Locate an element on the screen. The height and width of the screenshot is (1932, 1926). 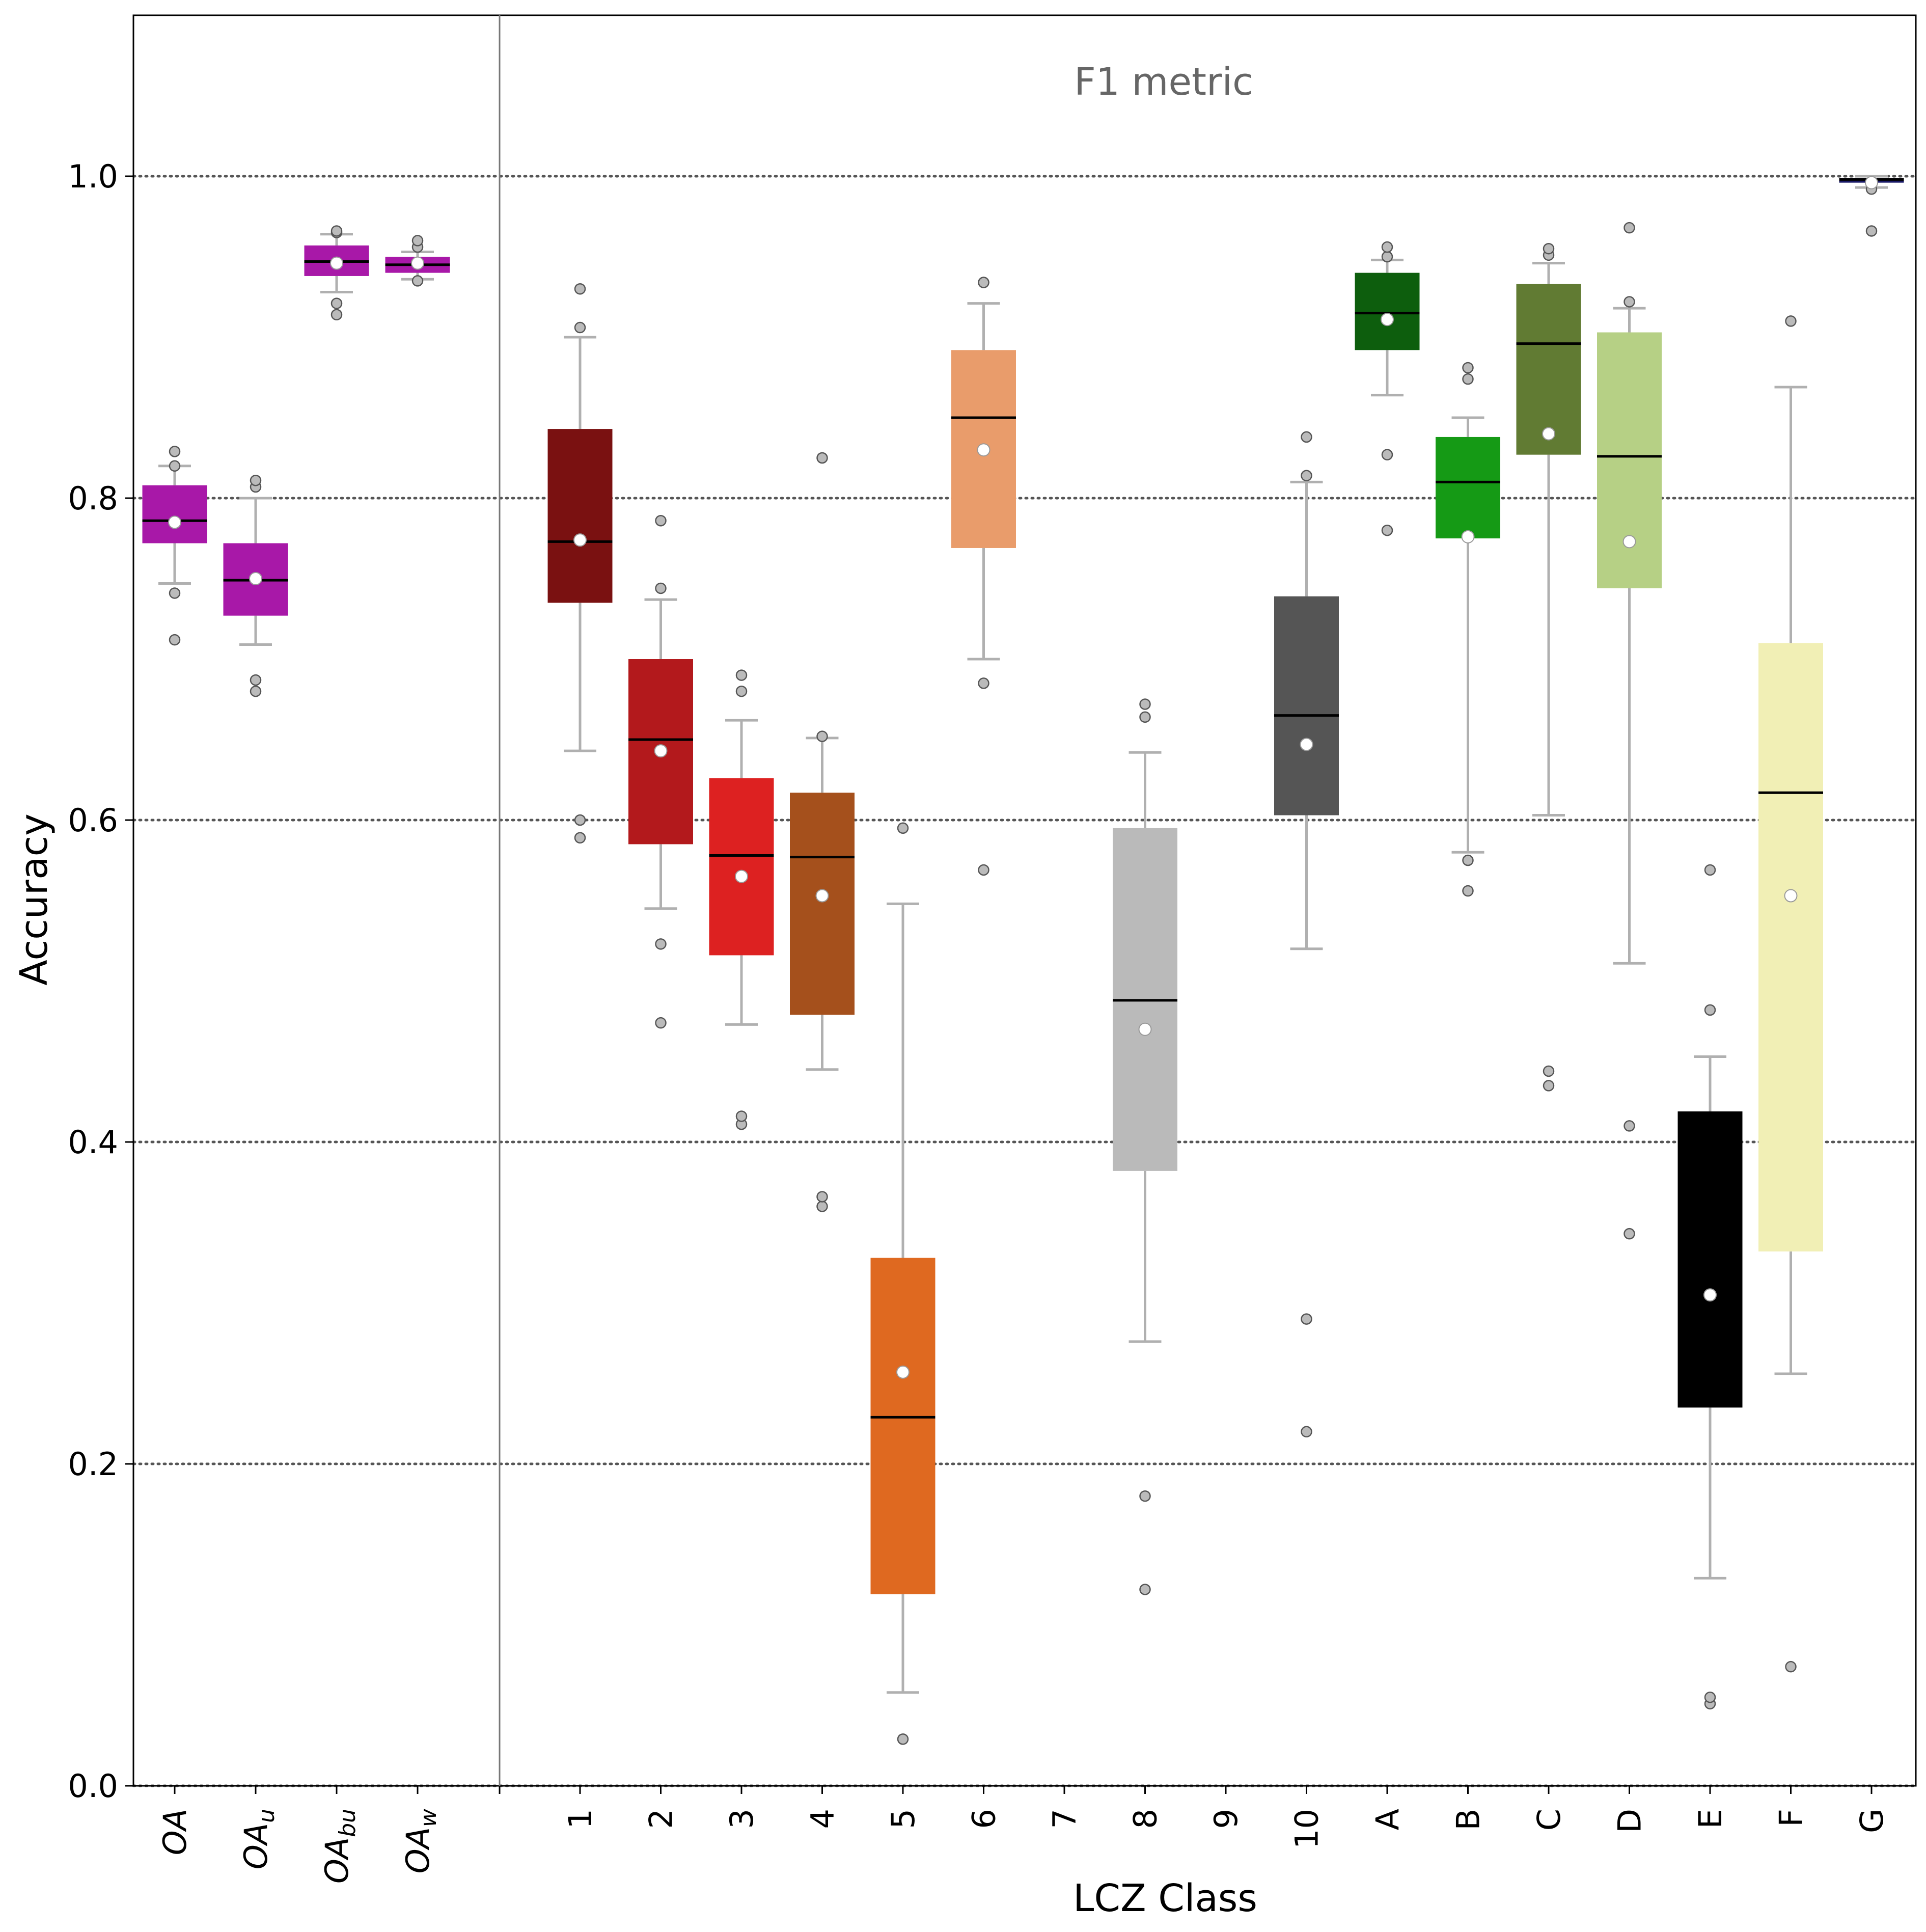
iqr-box-lcz-b is located at coordinates (1468, 487).